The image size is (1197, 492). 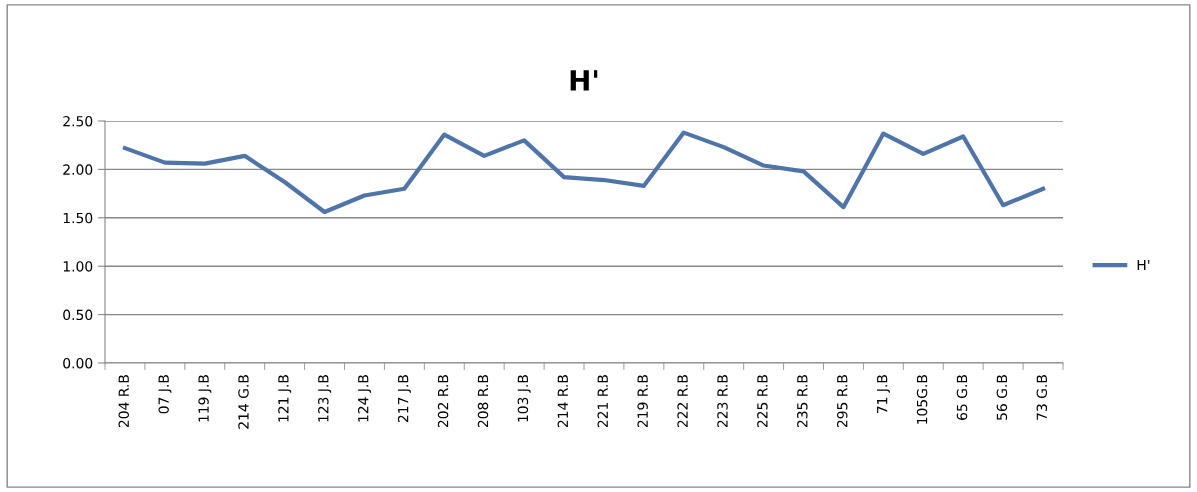 What do you see at coordinates (883, 394) in the screenshot?
I see `x-tick-label: 71 J.B` at bounding box center [883, 394].